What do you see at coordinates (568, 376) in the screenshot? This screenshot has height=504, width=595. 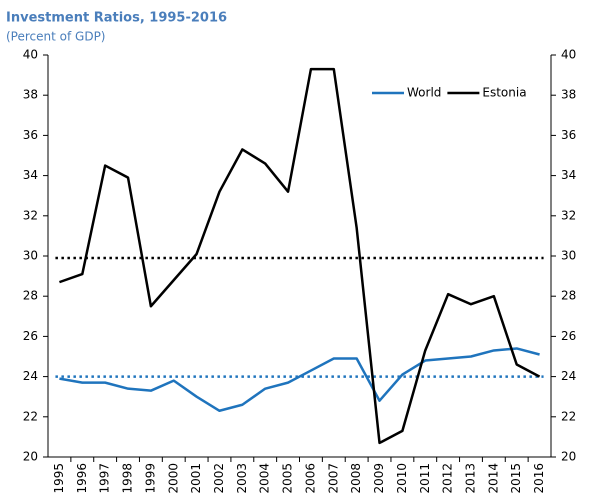 I see `y2-tick-label: 24` at bounding box center [568, 376].